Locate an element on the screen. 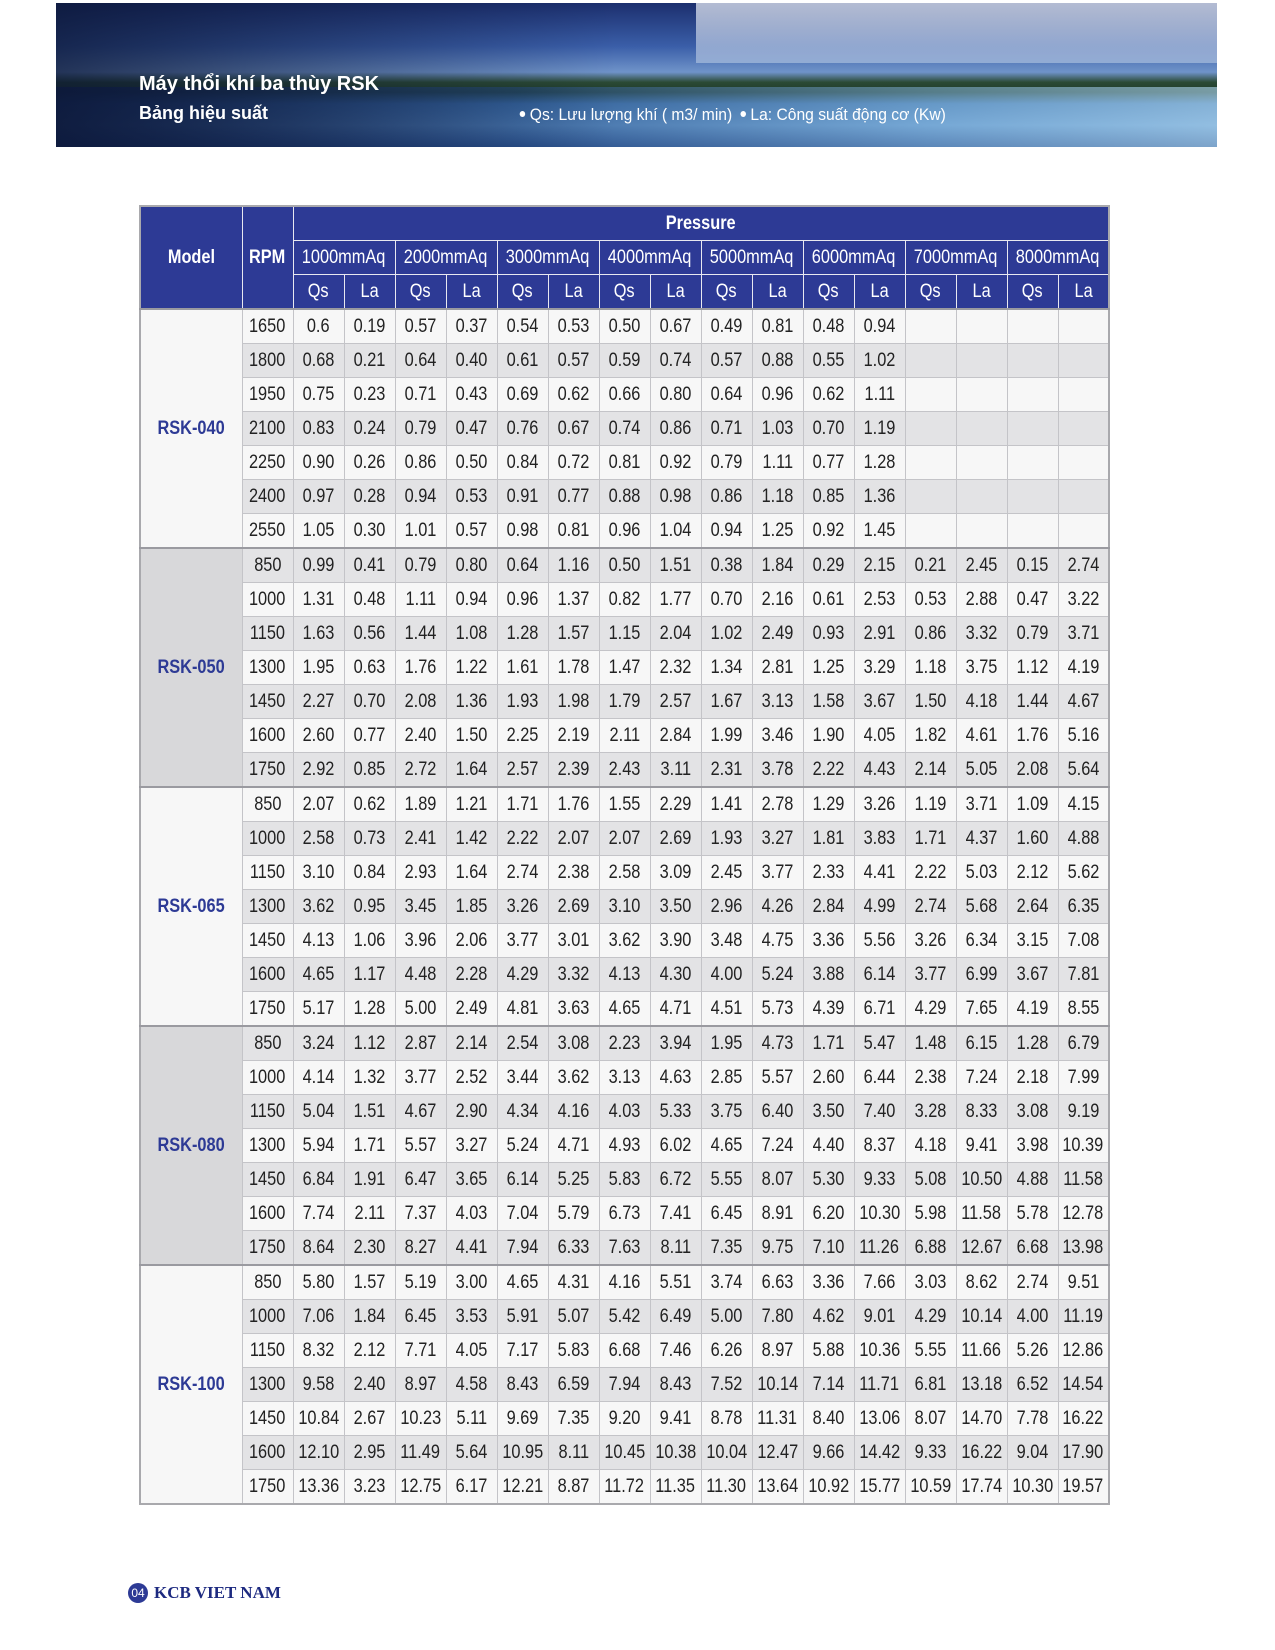 Image resolution: width=1275 pixels, height=1650 pixels. value: 4.19 is located at coordinates (1032, 1009).